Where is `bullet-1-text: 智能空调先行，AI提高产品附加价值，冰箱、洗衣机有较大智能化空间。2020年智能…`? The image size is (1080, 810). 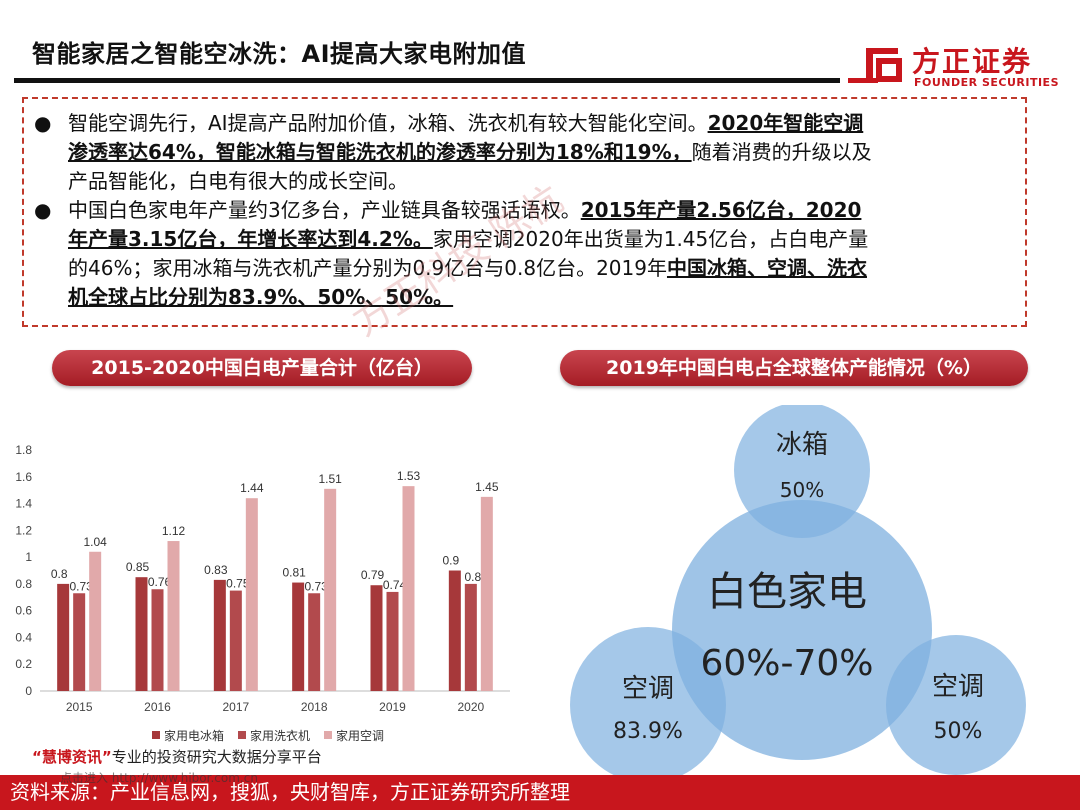
bullet-1-text: 智能空调先行，AI提高产品附加价值，冰箱、洗衣机有较大智能化空间。2020年智能… is located at coordinates (543, 152).